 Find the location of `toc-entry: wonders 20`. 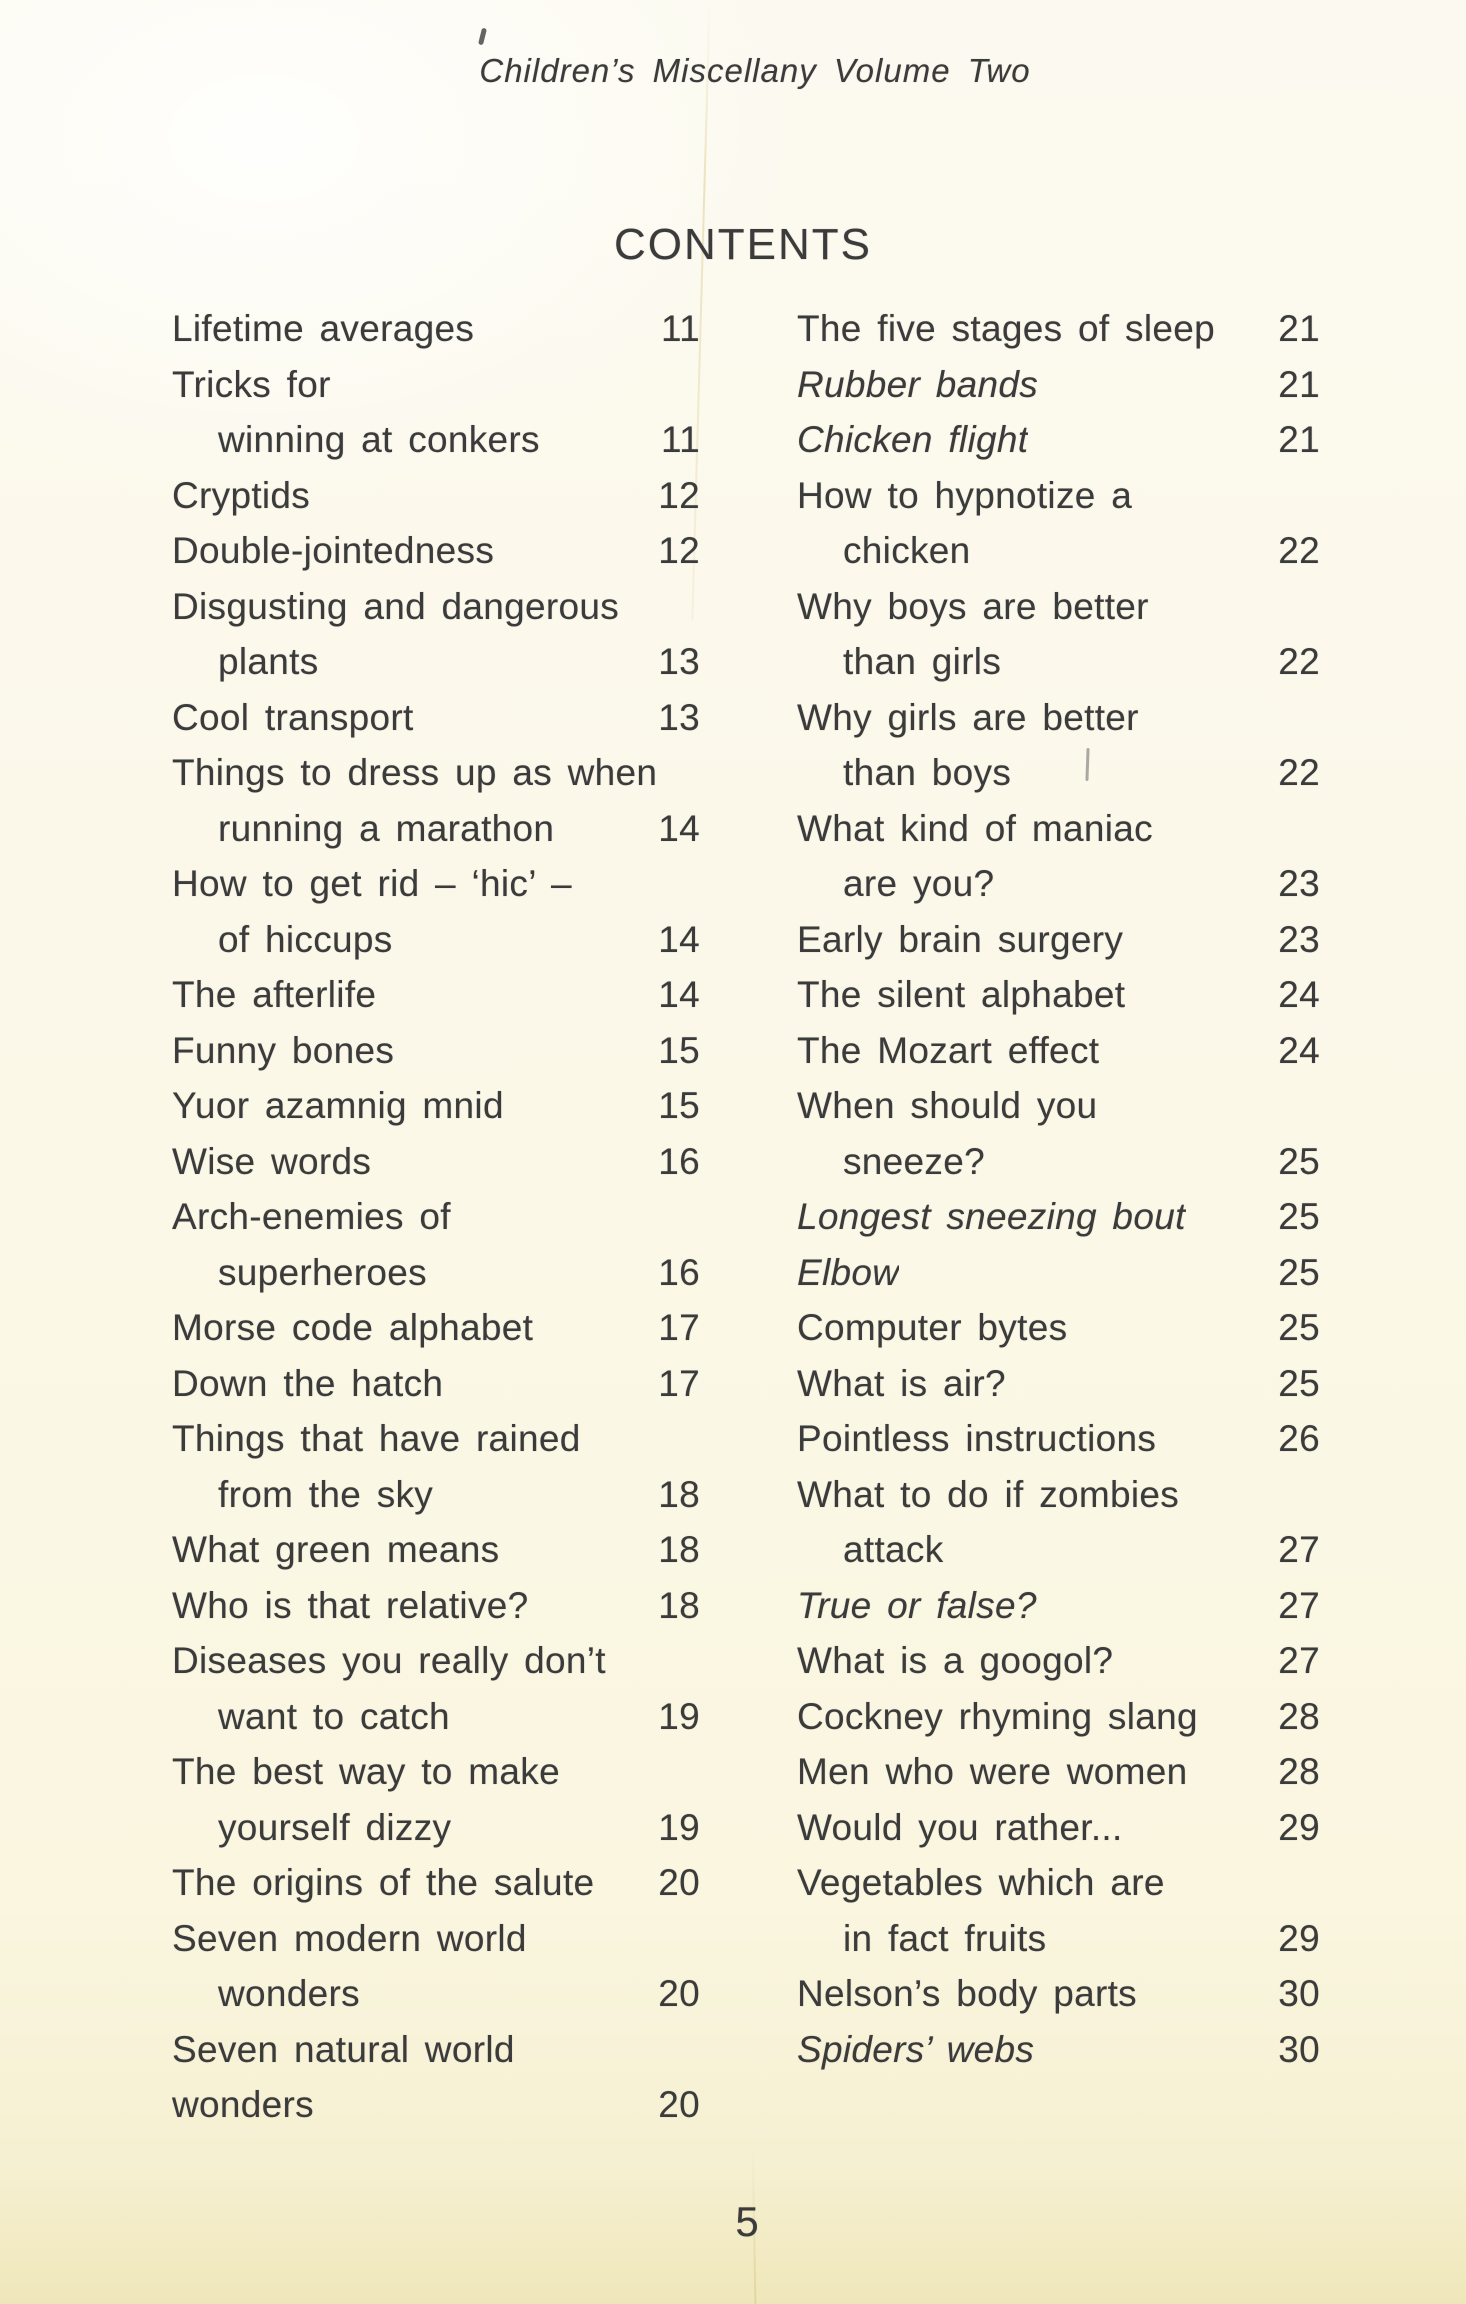

toc-entry: wonders 20 is located at coordinates (436, 1994).